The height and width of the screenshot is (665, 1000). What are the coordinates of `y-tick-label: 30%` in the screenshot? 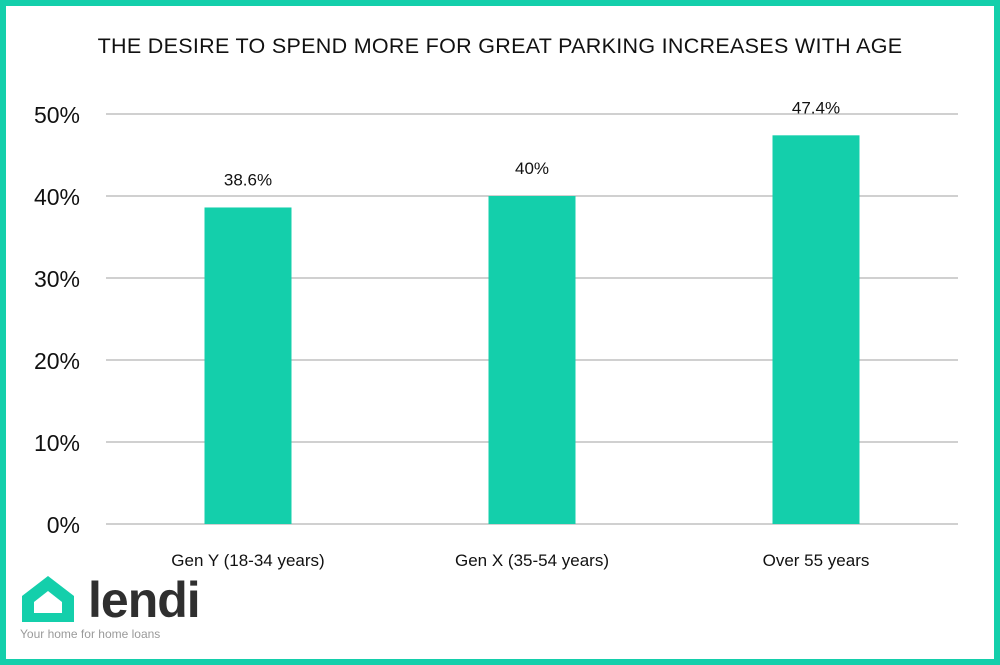 It's located at (57, 279).